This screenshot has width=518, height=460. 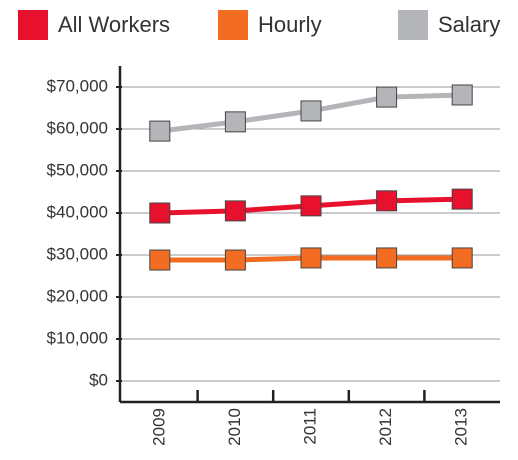 What do you see at coordinates (290, 24) in the screenshot?
I see `legend-label: Hourly` at bounding box center [290, 24].